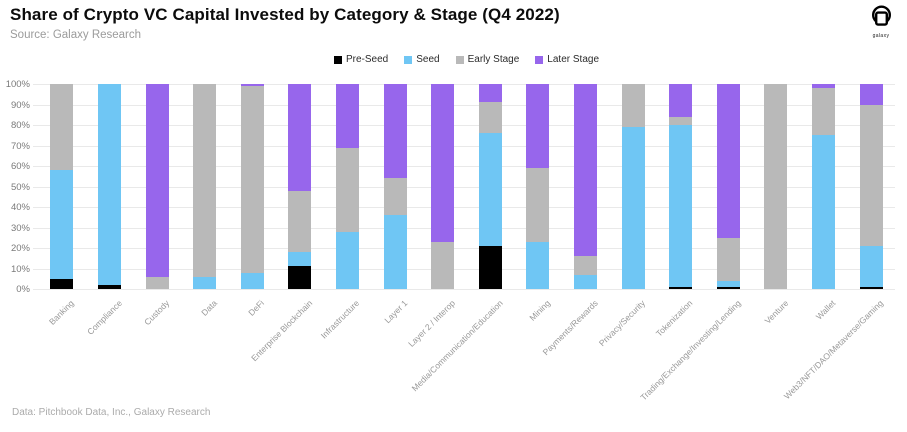 This screenshot has height=432, width=907. I want to click on source-line: Source: Galaxy Research, so click(76, 35).